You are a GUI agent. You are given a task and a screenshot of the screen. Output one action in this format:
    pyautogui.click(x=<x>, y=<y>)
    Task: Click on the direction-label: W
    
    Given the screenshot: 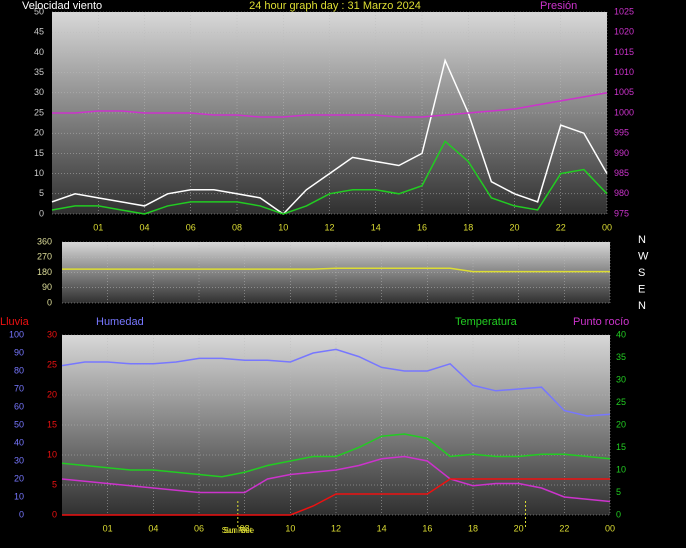 What is the action you would take?
    pyautogui.click(x=643, y=256)
    